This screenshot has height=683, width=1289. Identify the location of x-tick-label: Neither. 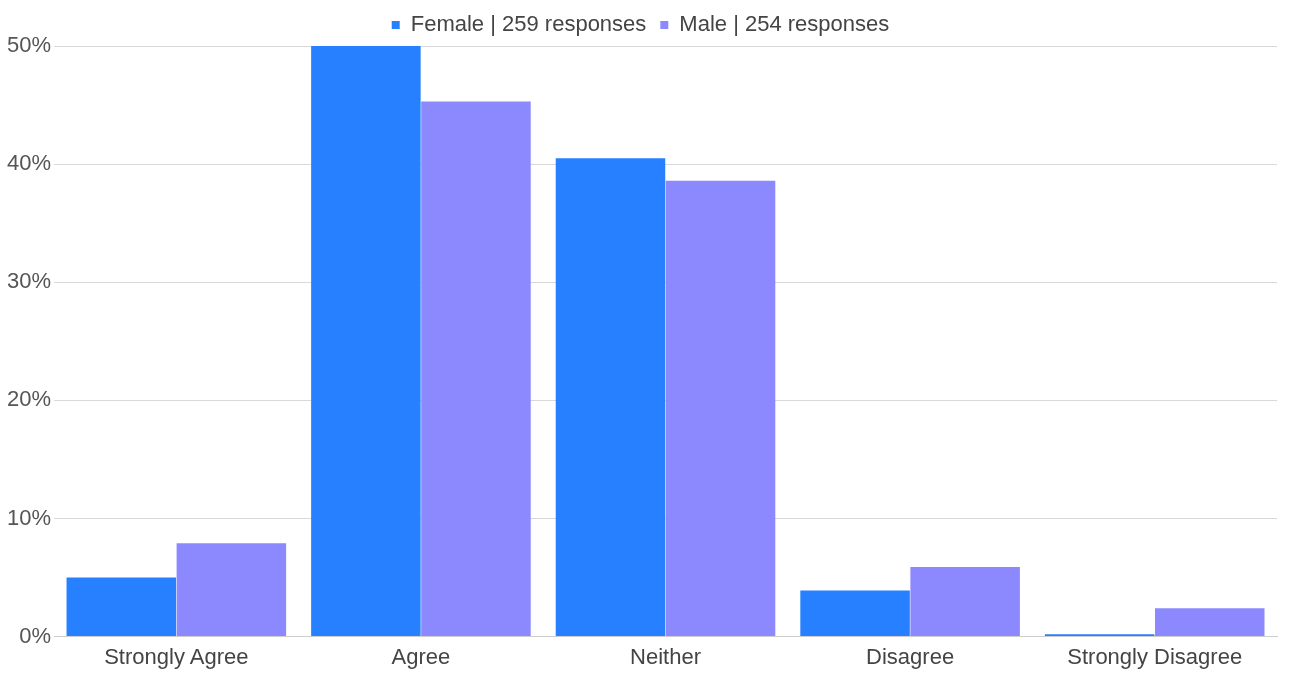
(665, 656).